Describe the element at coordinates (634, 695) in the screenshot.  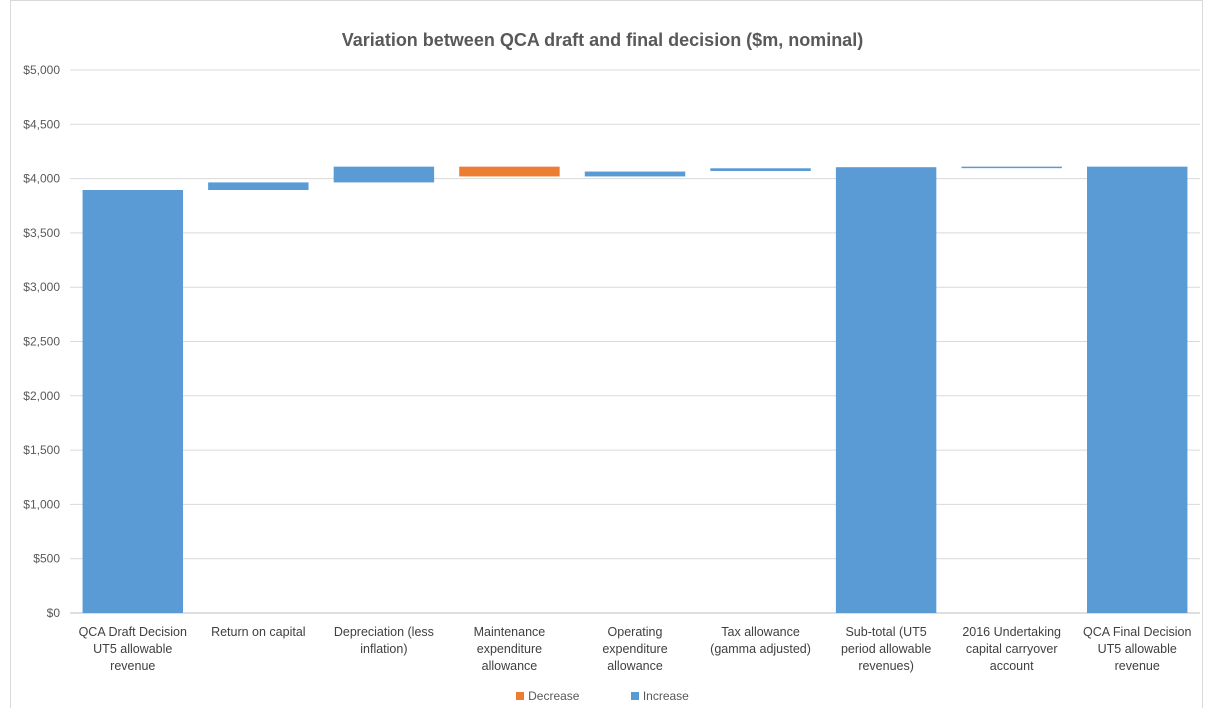
I see `legend-swatch-increase` at that location.